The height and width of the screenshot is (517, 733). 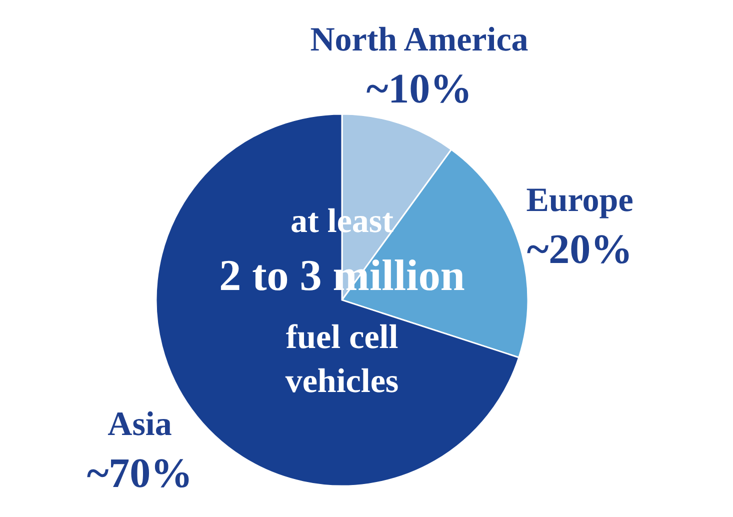 I want to click on slice-label: North America, so click(x=419, y=39).